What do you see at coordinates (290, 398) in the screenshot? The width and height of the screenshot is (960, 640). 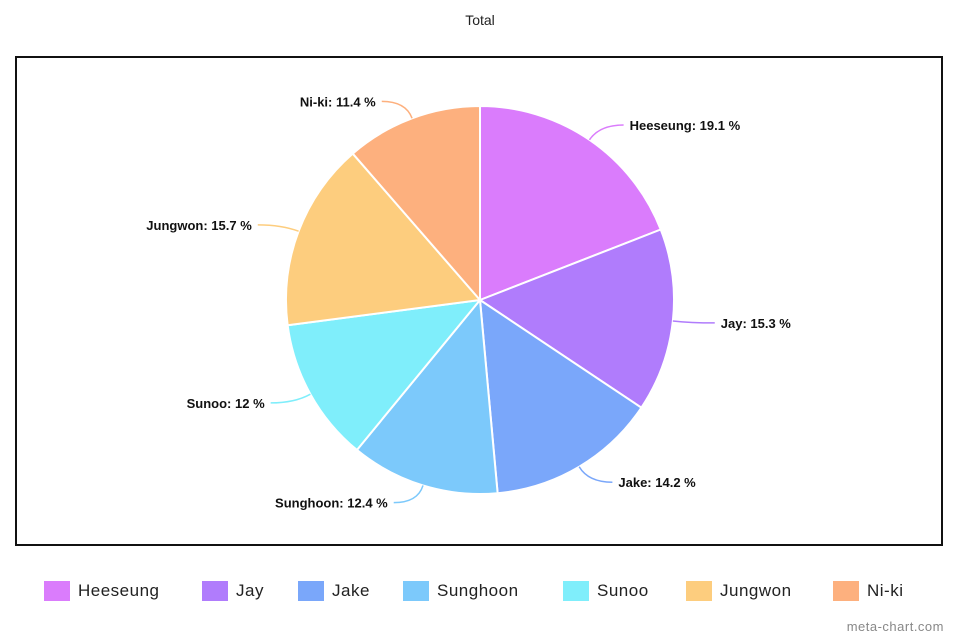 I see `leader-line-sunoo` at bounding box center [290, 398].